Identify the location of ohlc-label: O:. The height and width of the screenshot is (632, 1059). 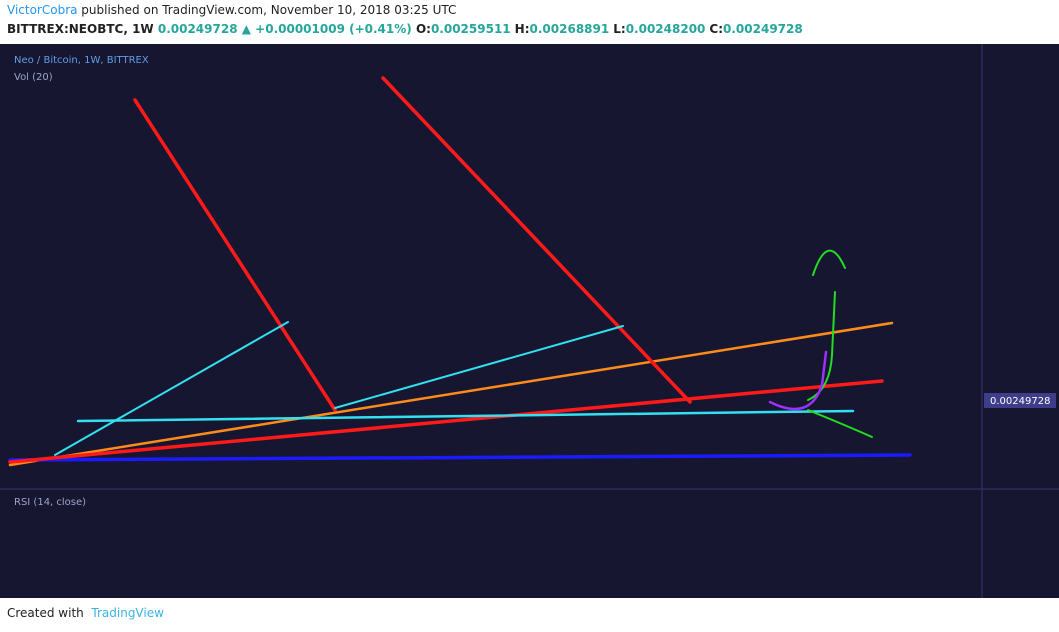
(423, 29).